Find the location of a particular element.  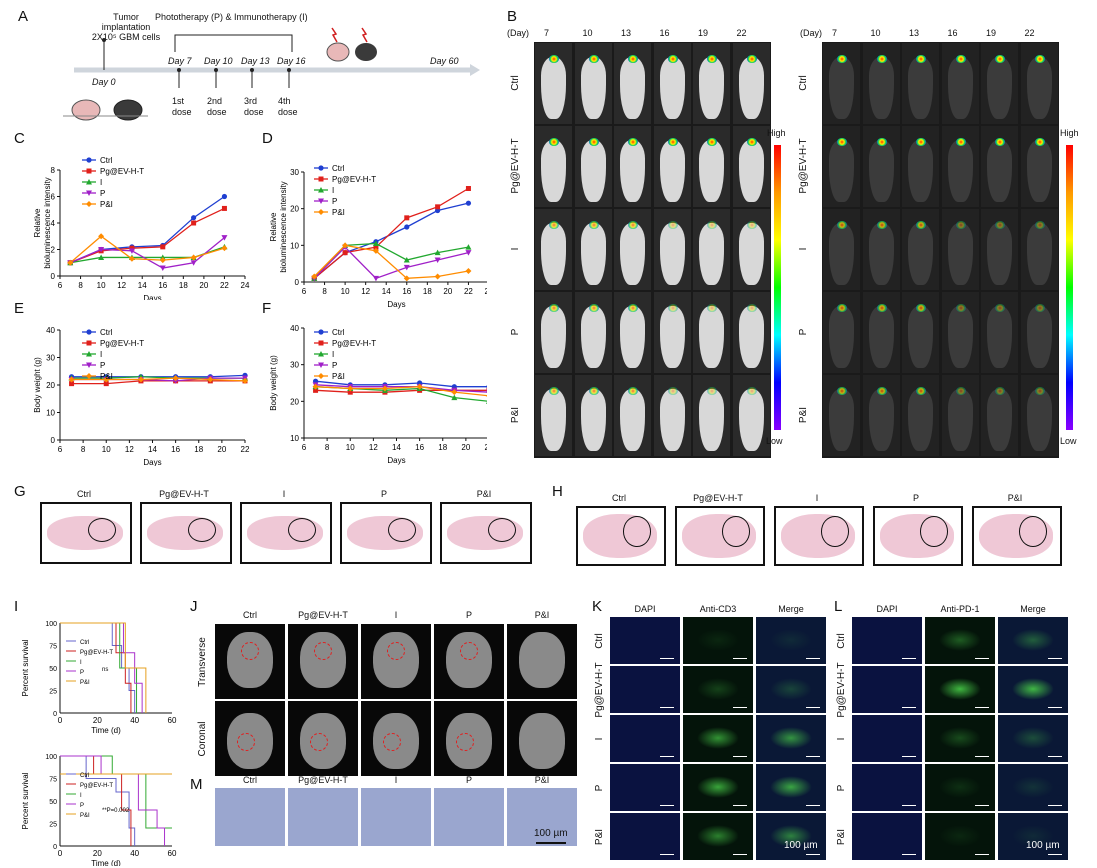

y-tick-label: 100 is located at coordinates (51, 624).